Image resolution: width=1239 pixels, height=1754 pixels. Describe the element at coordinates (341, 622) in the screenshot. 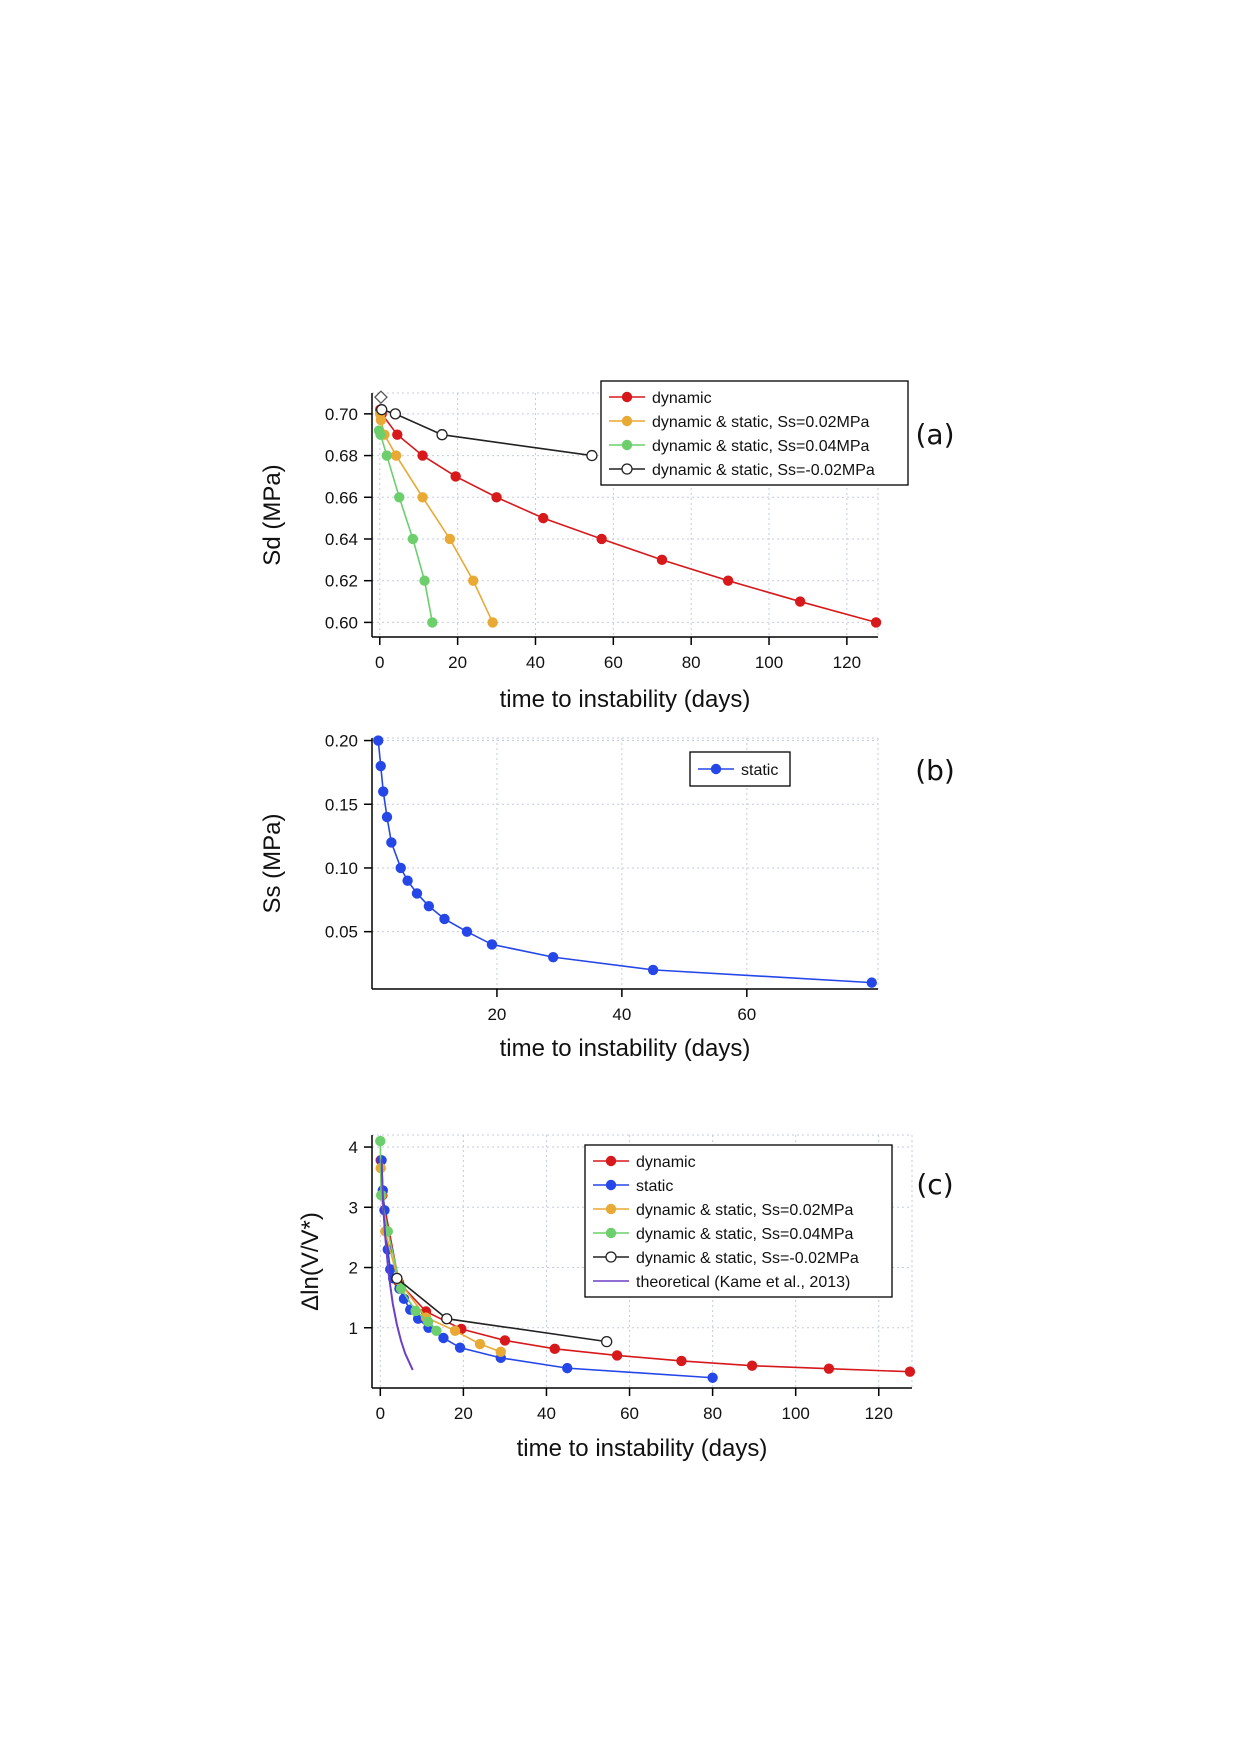

I see `y-tick-label: 0.60` at that location.